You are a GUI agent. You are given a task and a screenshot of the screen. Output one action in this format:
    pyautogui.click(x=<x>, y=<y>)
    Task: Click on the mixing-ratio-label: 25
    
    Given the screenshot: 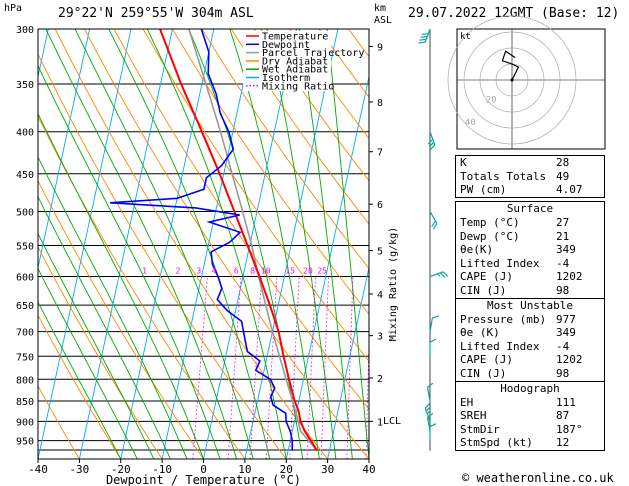 What is the action you would take?
    pyautogui.click(x=322, y=271)
    